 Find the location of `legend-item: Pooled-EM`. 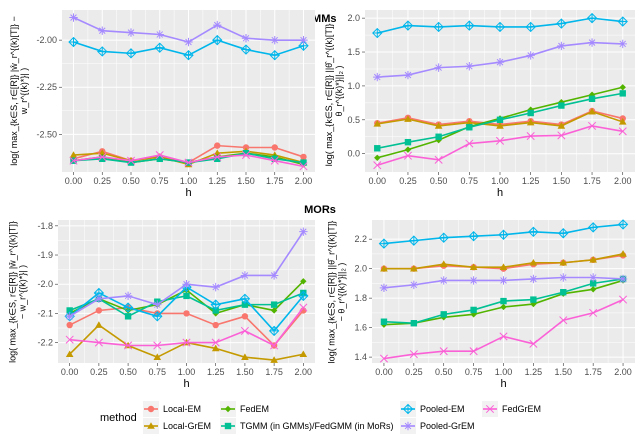

legend-item: Pooled-EM is located at coordinates (432, 409).